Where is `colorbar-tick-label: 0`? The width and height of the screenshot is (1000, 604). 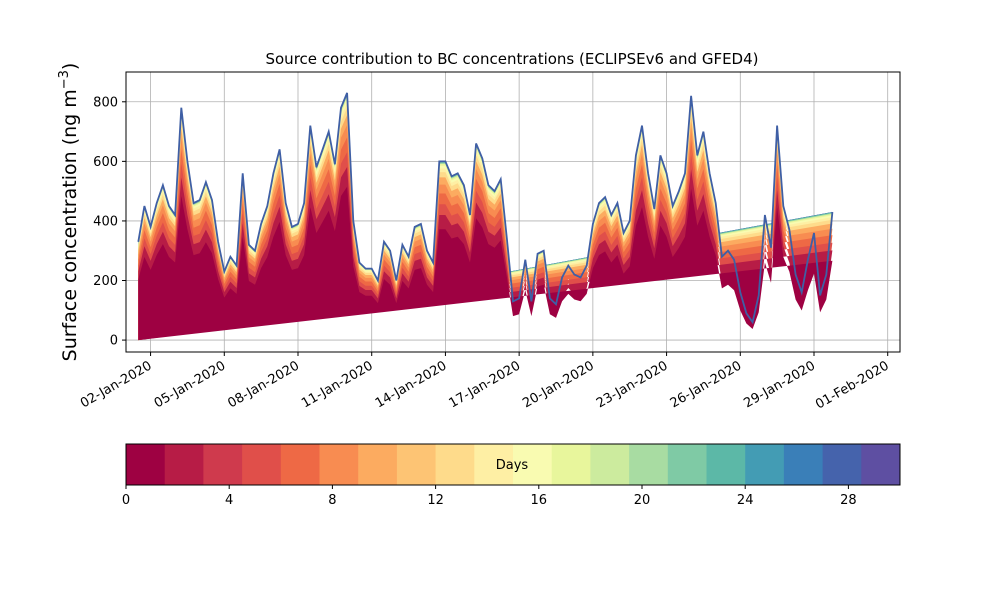 colorbar-tick-label: 0 is located at coordinates (126, 500).